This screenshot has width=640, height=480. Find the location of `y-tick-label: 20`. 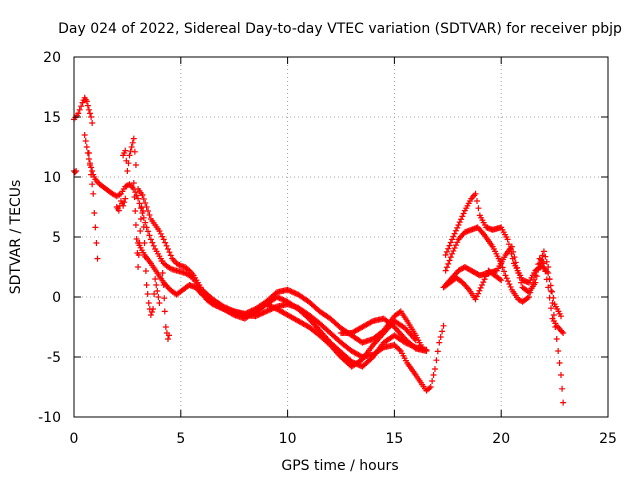

y-tick-label: 20 is located at coordinates (52, 58).